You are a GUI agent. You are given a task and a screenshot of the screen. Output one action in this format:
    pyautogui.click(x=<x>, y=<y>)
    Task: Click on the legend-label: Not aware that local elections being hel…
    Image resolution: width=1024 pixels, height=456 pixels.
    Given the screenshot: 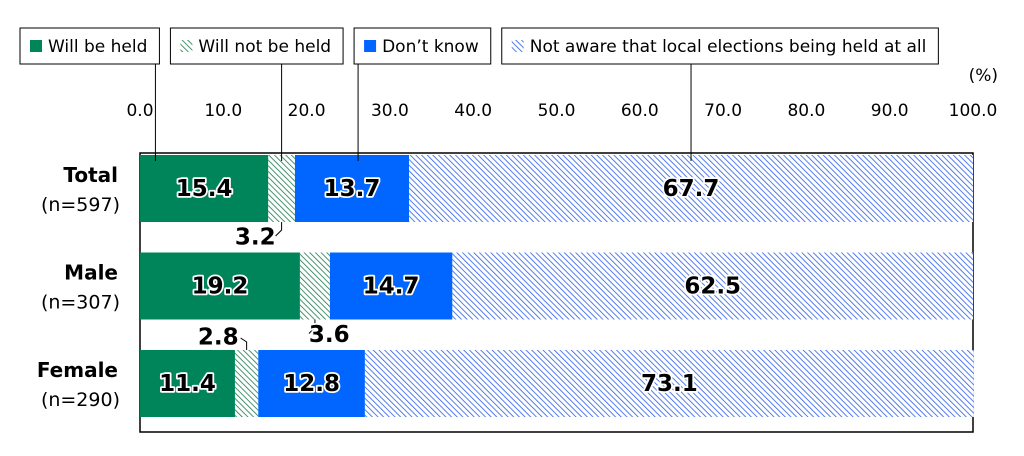 What is the action you would take?
    pyautogui.click(x=728, y=47)
    